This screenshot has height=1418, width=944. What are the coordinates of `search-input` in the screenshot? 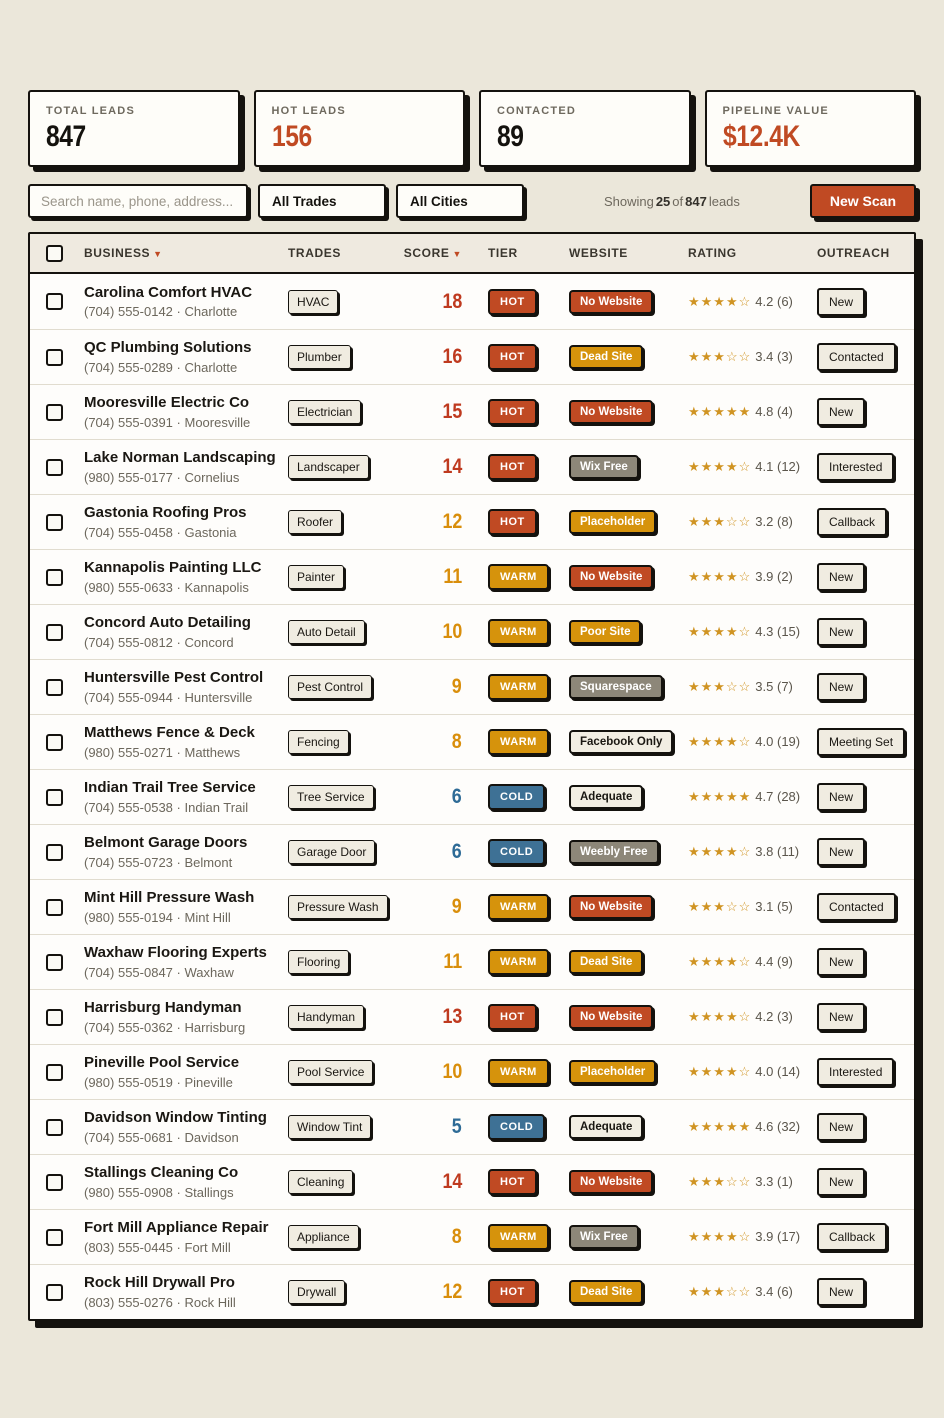 It's located at (138, 201).